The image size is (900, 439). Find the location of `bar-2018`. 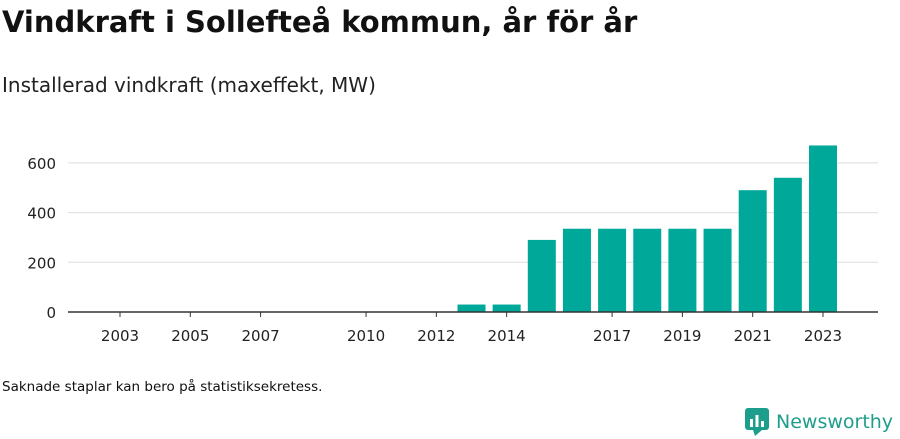

bar-2018 is located at coordinates (647, 270).